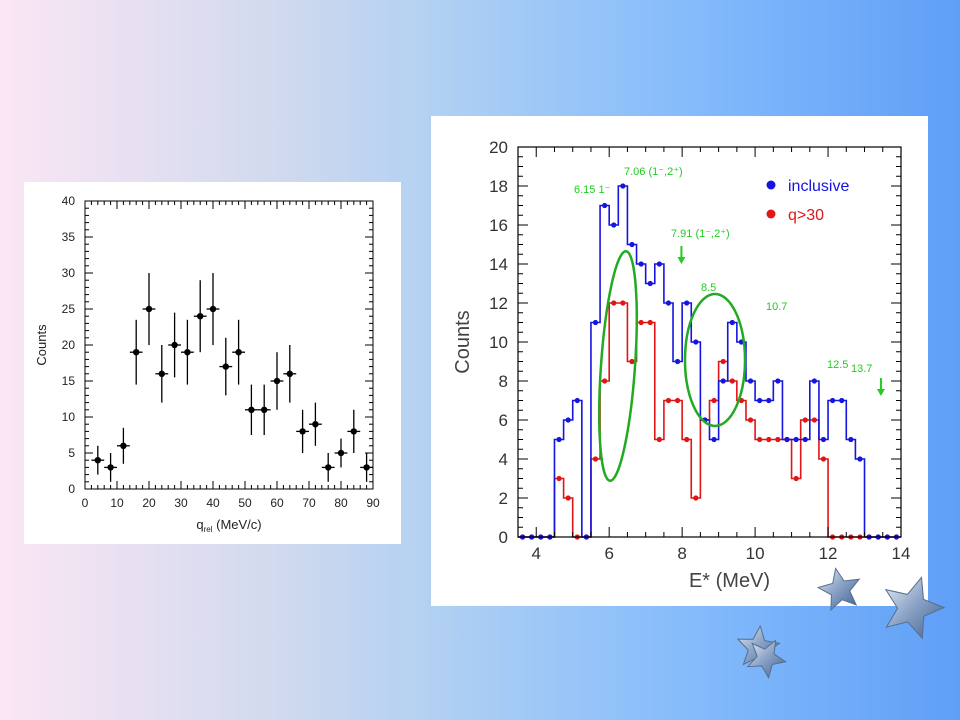  What do you see at coordinates (341, 503) in the screenshot?
I see `x-tick-label: 80` at bounding box center [341, 503].